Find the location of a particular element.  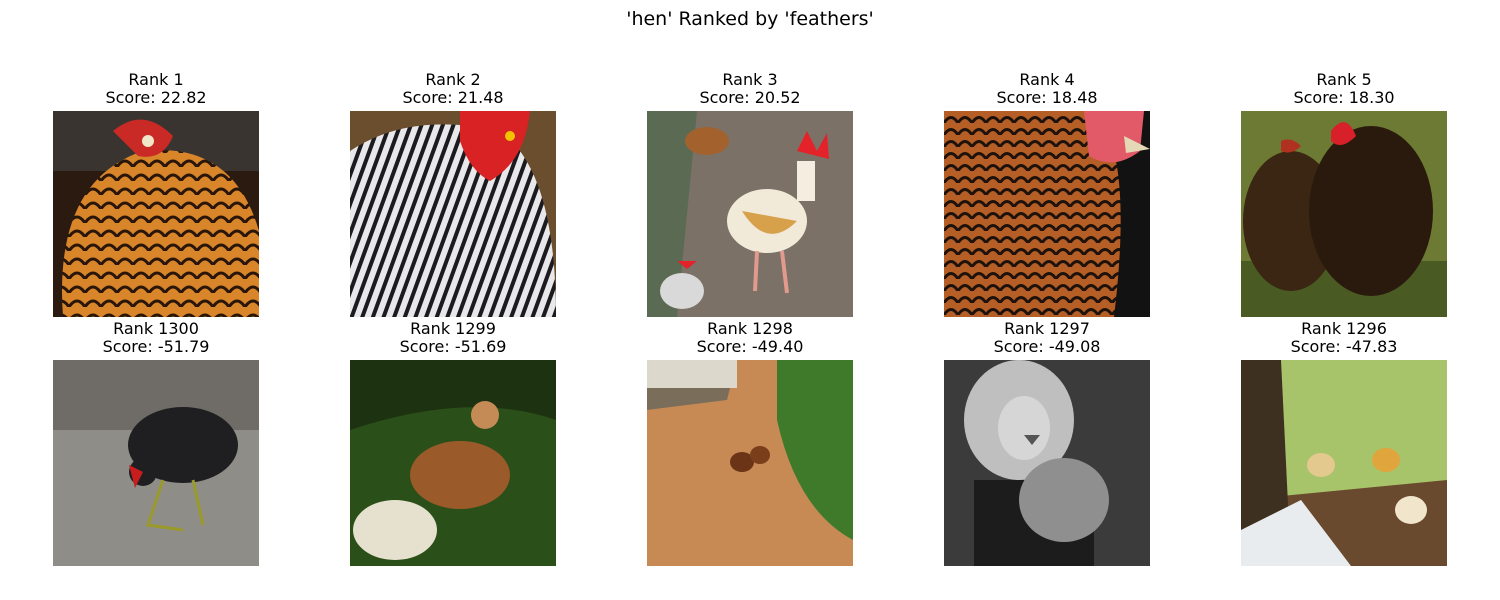

cell-title: Rank 1296 Score: -47.83 is located at coordinates (1344, 338).